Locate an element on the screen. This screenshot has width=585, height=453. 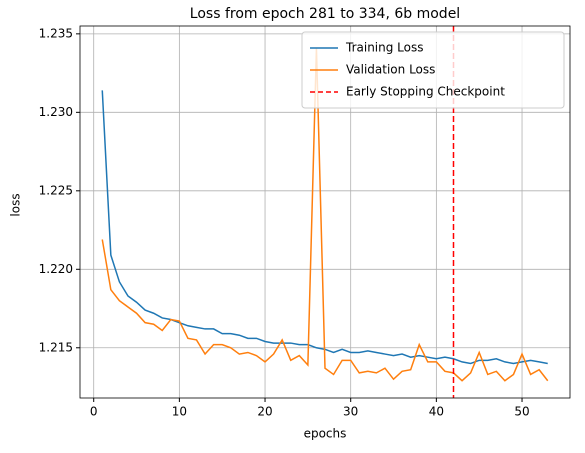
legend-label: Validation Loss is located at coordinates (390, 70).